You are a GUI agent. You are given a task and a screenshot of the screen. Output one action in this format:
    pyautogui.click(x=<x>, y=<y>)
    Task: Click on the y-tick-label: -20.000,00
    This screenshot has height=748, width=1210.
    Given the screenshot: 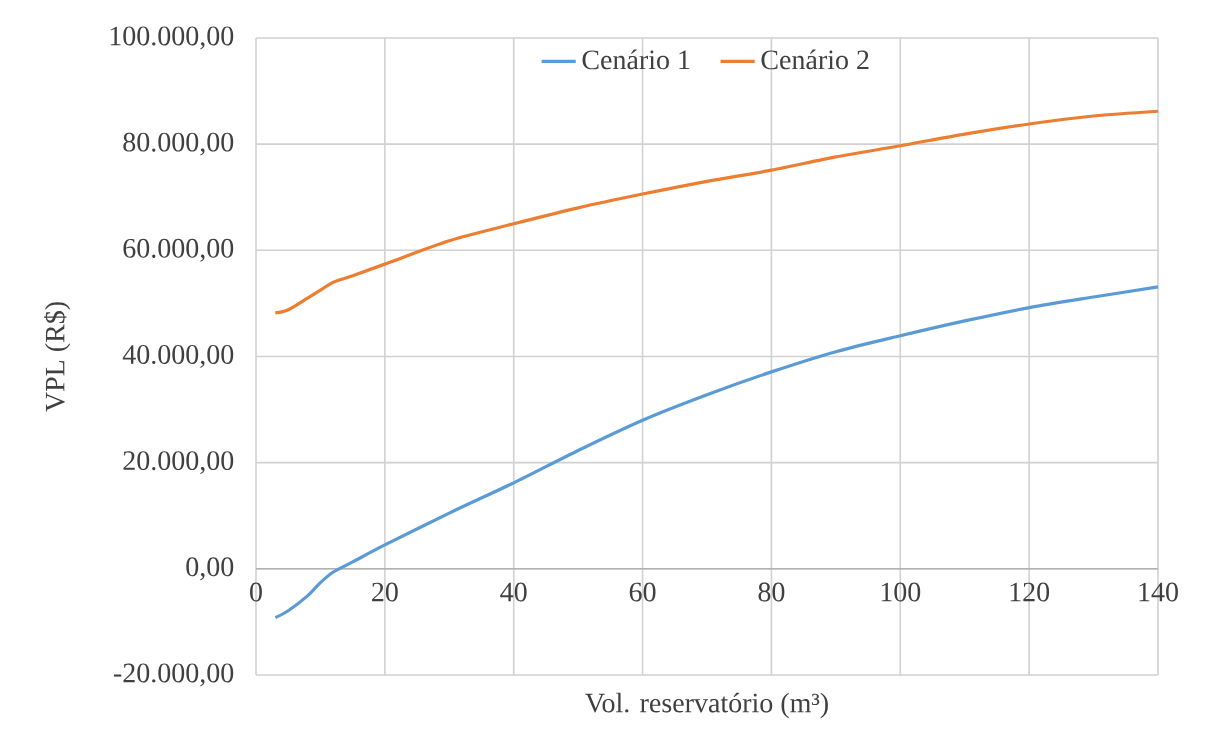 What is the action you would take?
    pyautogui.click(x=173, y=675)
    